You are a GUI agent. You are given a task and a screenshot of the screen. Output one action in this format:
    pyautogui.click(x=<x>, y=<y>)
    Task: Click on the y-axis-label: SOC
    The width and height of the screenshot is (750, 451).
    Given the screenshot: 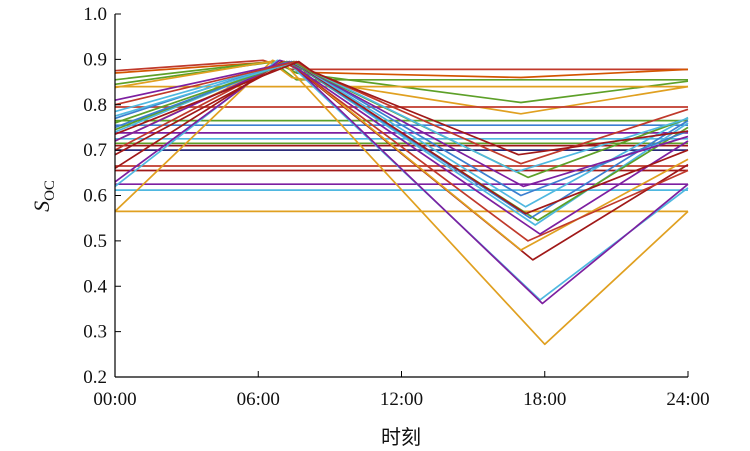 What is the action you would take?
    pyautogui.click(x=43, y=196)
    